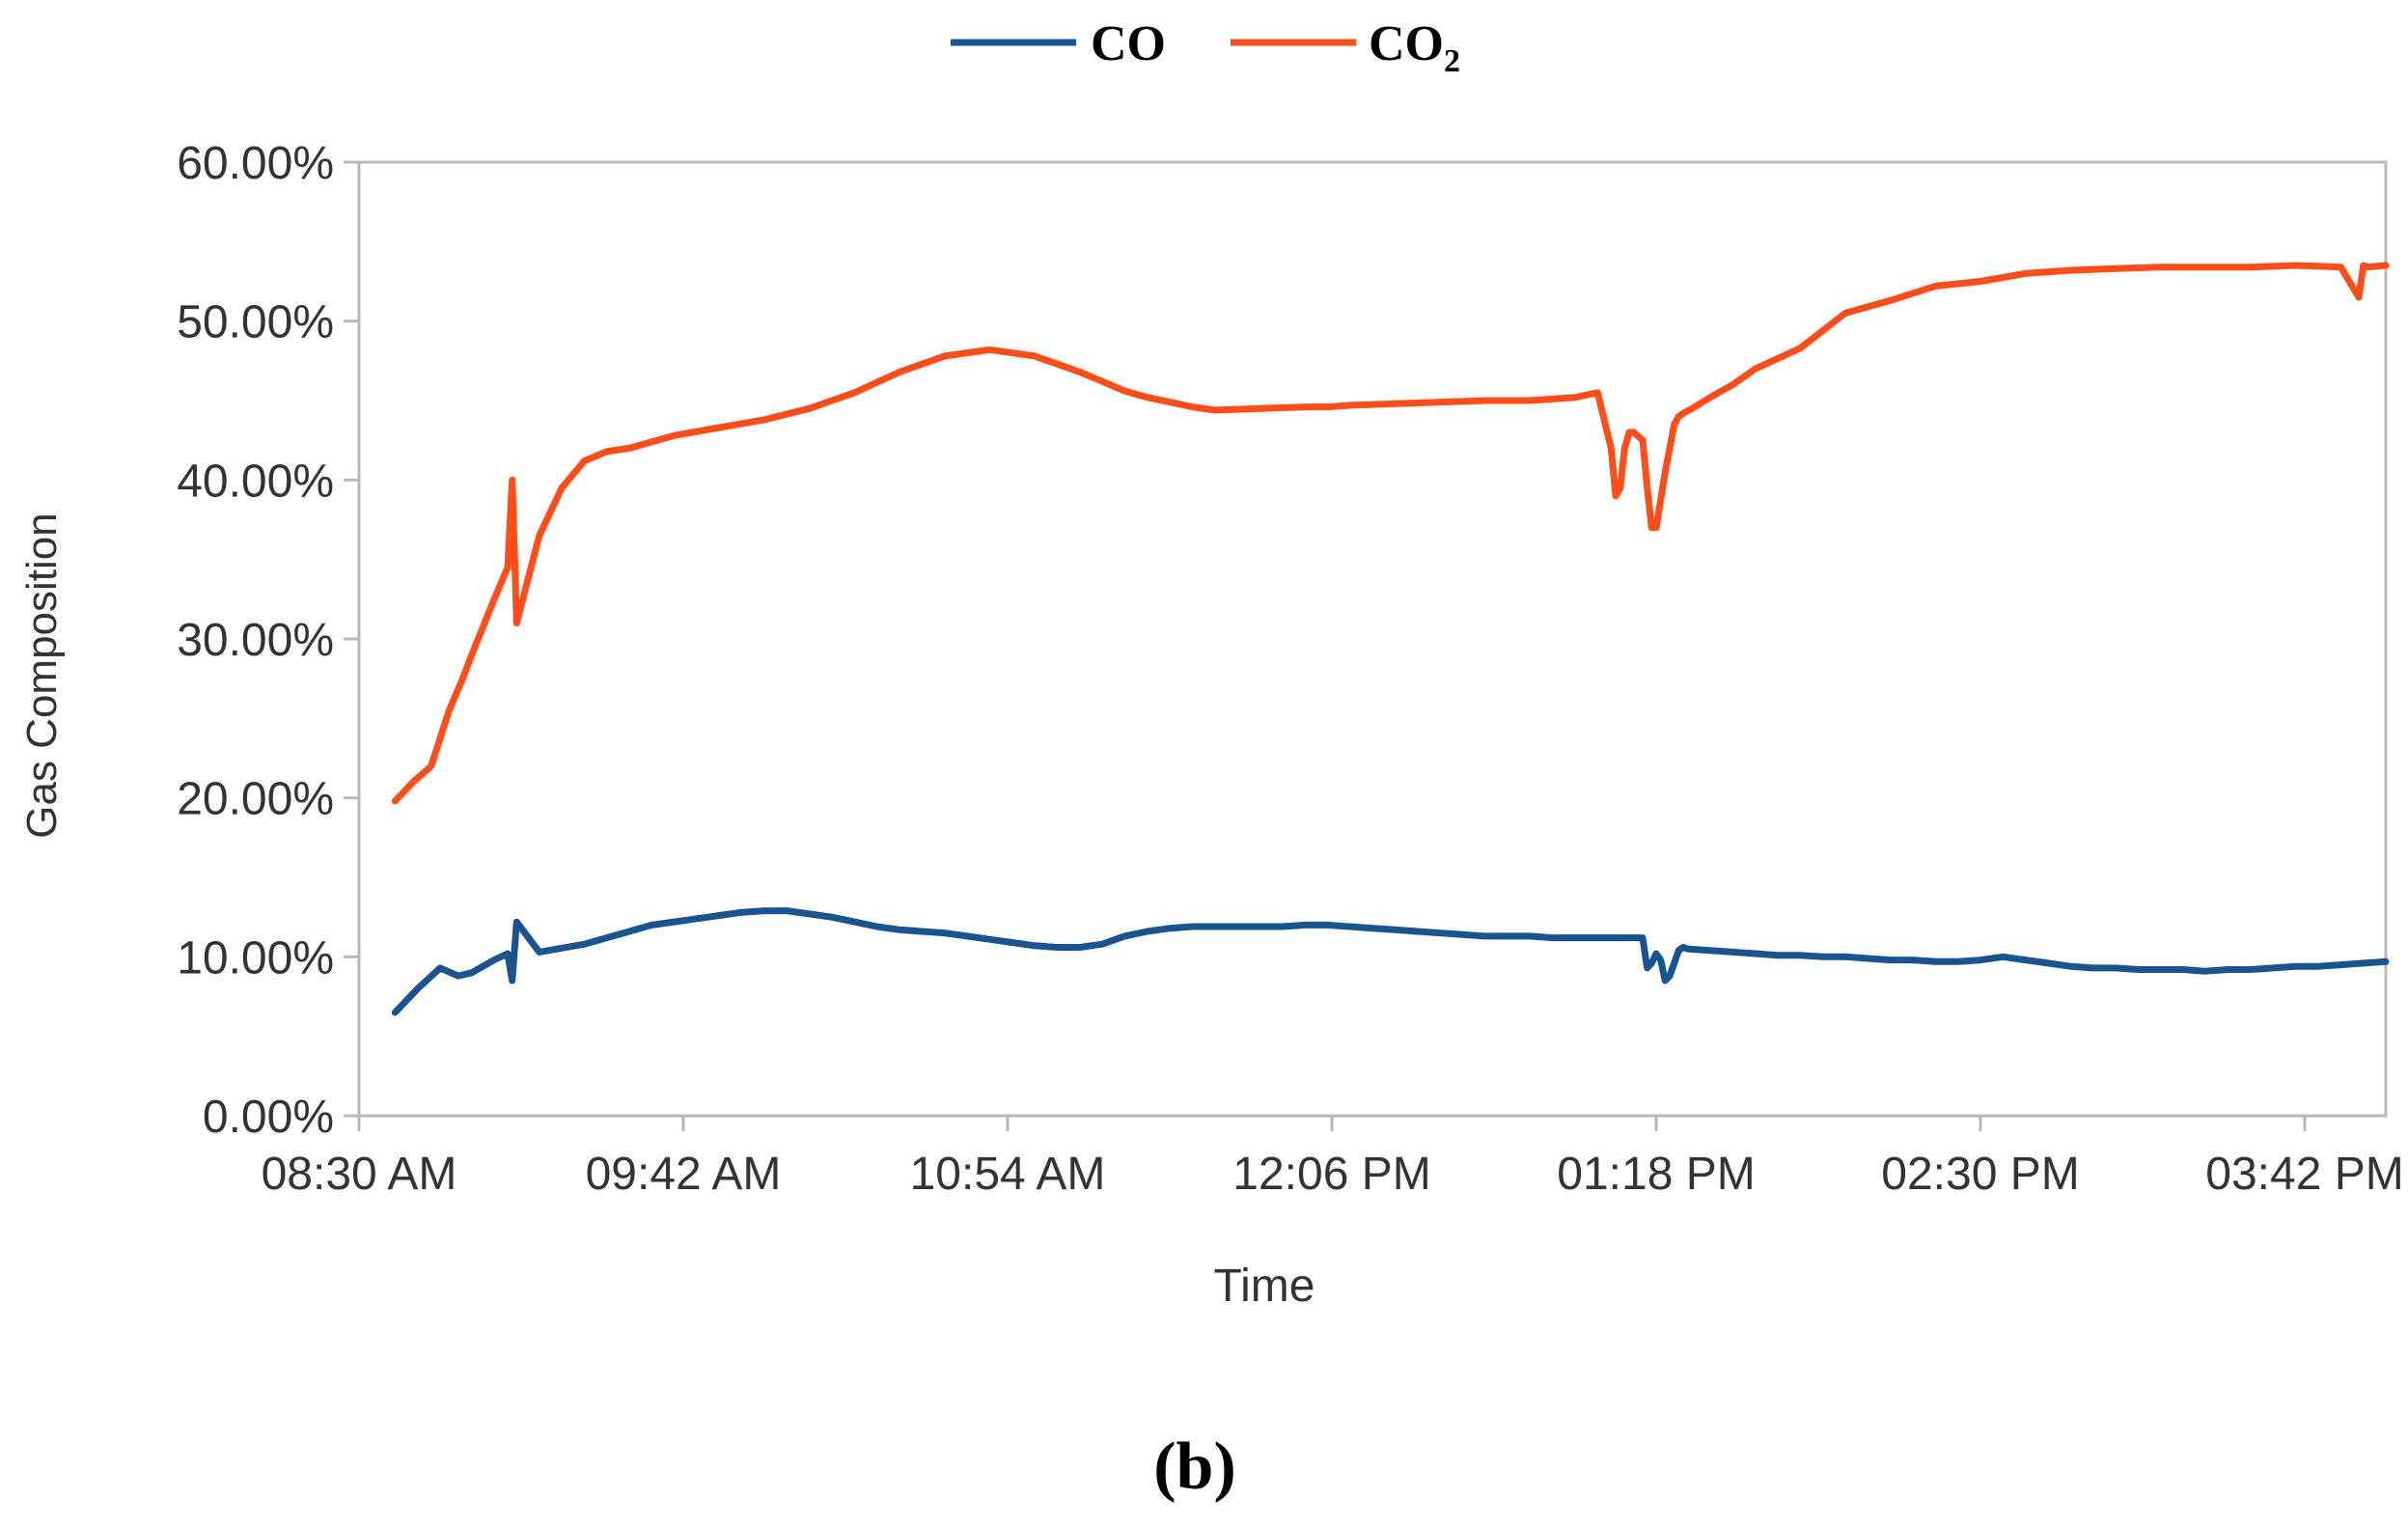 This screenshot has height=1526, width=2408. What do you see at coordinates (1265, 1286) in the screenshot?
I see `x-axis-title: Time` at bounding box center [1265, 1286].